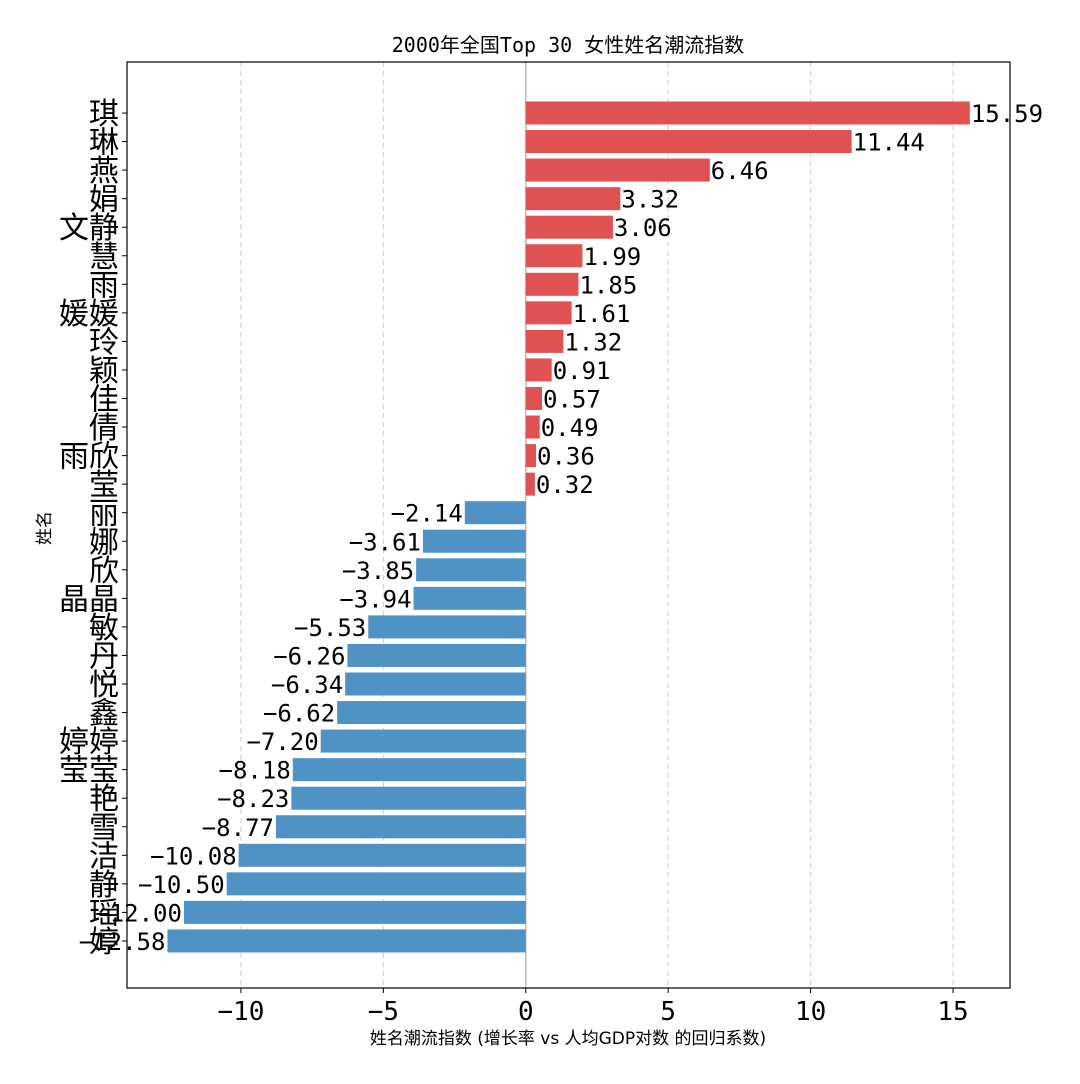 This screenshot has width=1080, height=1084. What do you see at coordinates (138, 913) in the screenshot?
I see `bar-value-label: −12.00` at bounding box center [138, 913].